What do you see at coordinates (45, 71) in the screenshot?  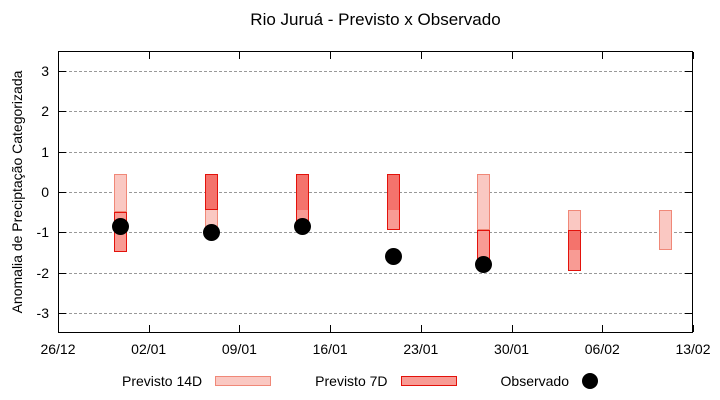 I see `y-tick-label: 3` at bounding box center [45, 71].